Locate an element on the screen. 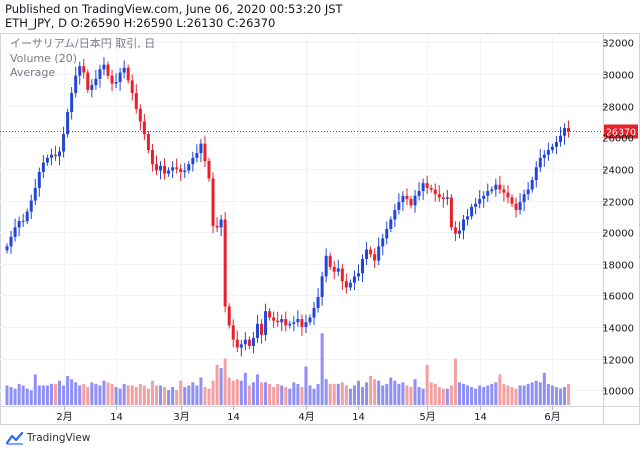  y-tick-label: 12000 is located at coordinates (618, 361).